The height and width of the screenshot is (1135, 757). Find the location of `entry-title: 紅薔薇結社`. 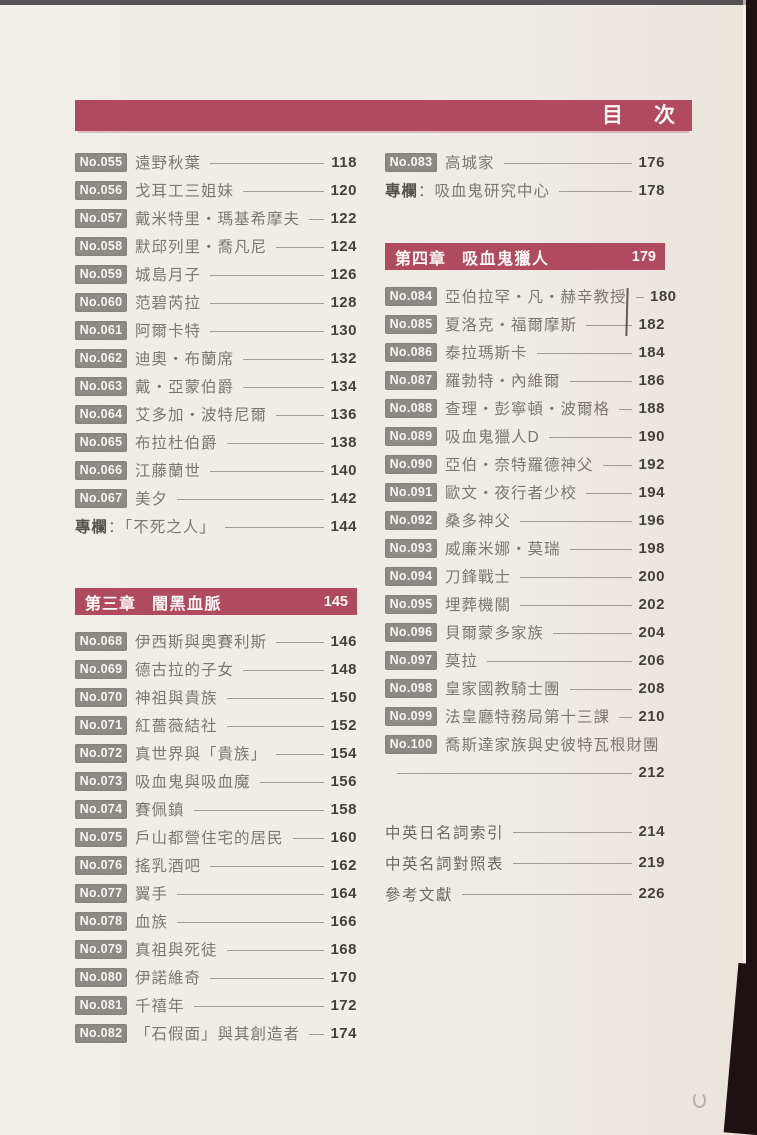

entry-title: 紅薔薇結社 is located at coordinates (176, 726).